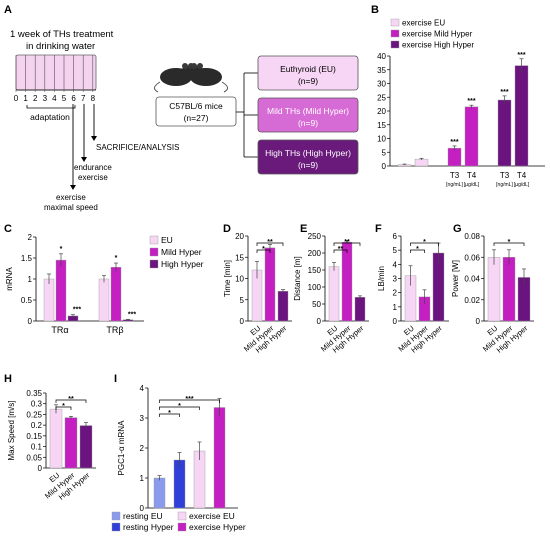 The height and width of the screenshot is (538, 550). I want to click on timeline-day: 6, so click(73, 98).